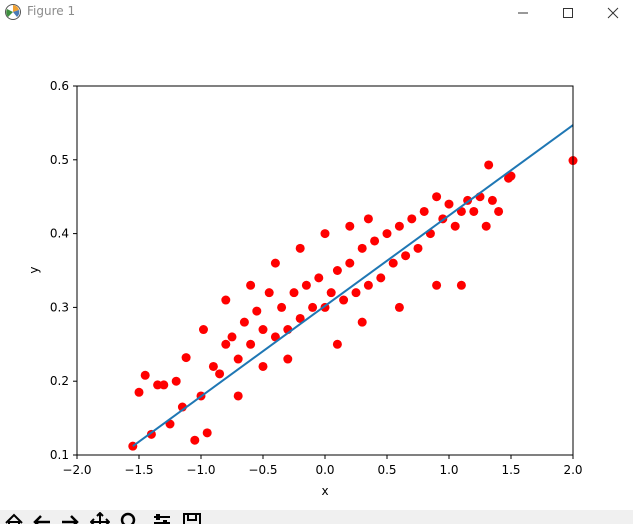 This screenshot has height=524, width=633. Describe the element at coordinates (386, 470) in the screenshot. I see `x-tick-label: 0.5` at that location.